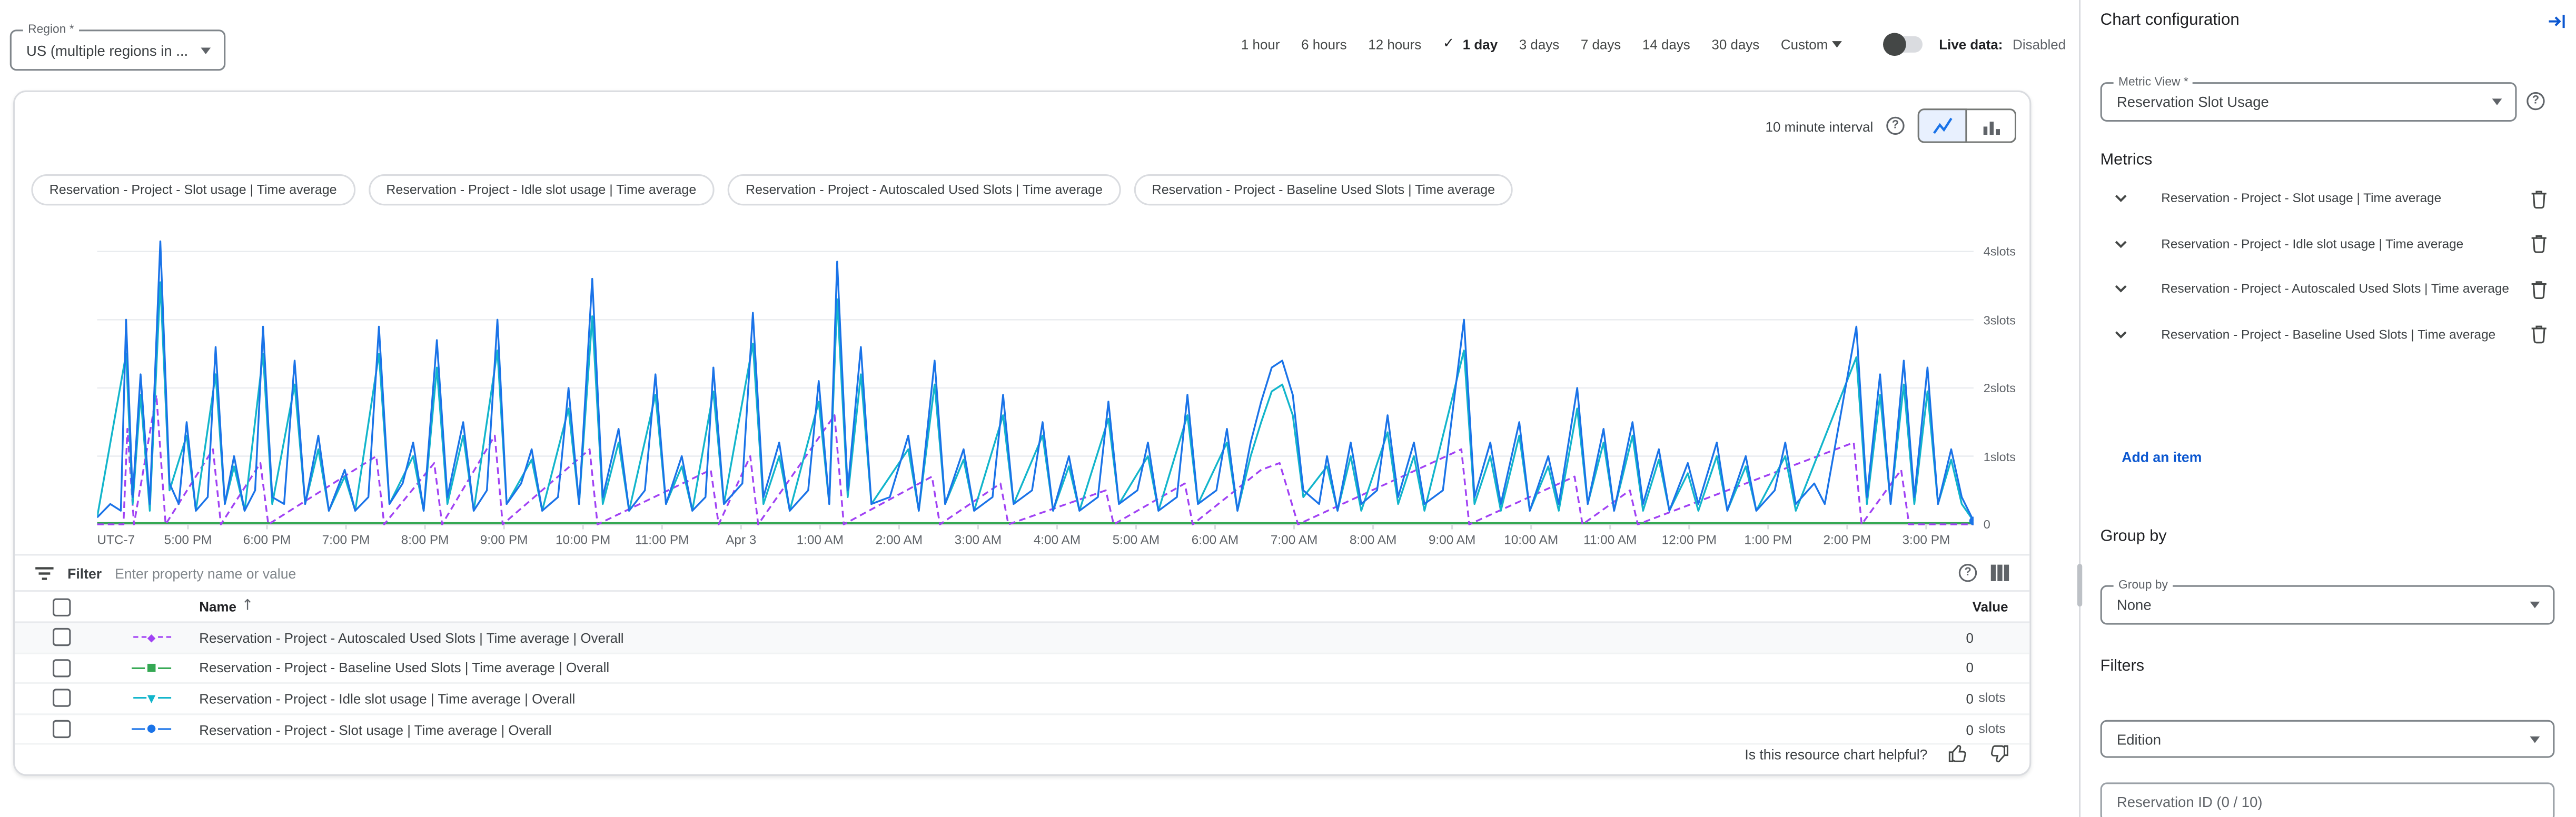 This screenshot has height=817, width=2576. Describe the element at coordinates (62, 606) in the screenshot. I see `select-all-checkbox` at that location.